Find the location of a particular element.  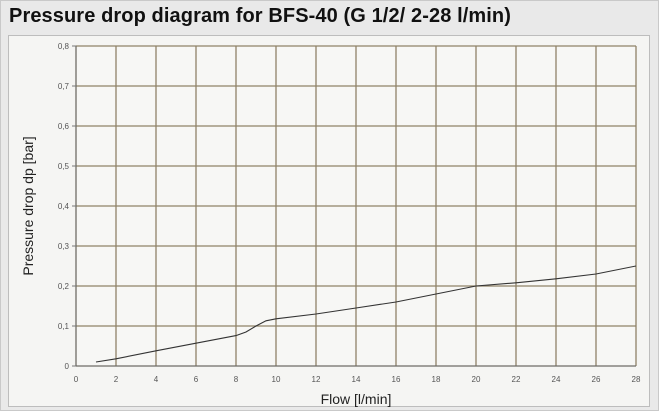

x-tick-label: 6 is located at coordinates (196, 379).